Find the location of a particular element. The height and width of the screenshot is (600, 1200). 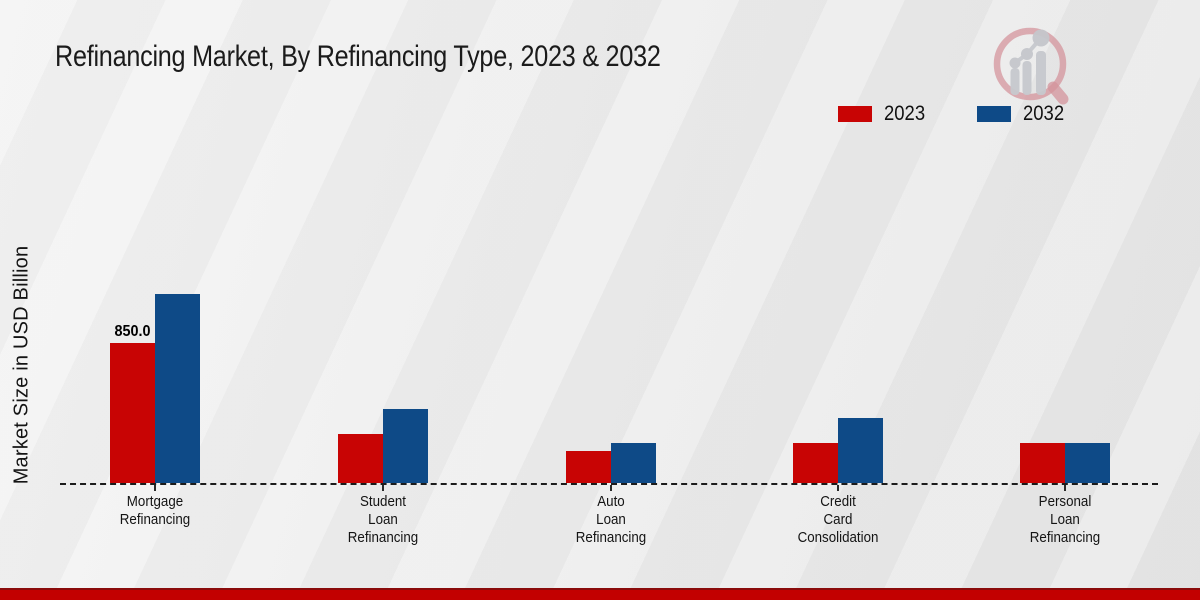

bar-2023-personal-loan-refinancing is located at coordinates (1042, 463).